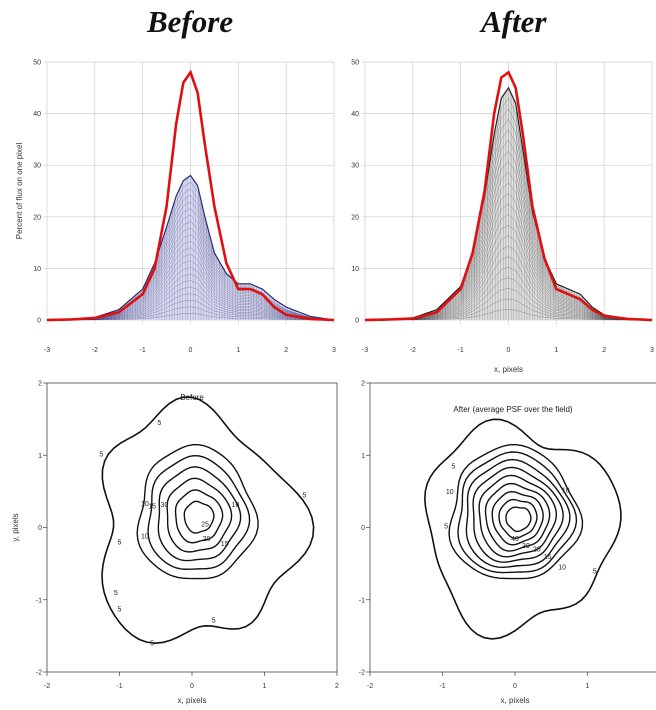  What do you see at coordinates (190, 21) in the screenshot?
I see `heading-before: Before` at bounding box center [190, 21].